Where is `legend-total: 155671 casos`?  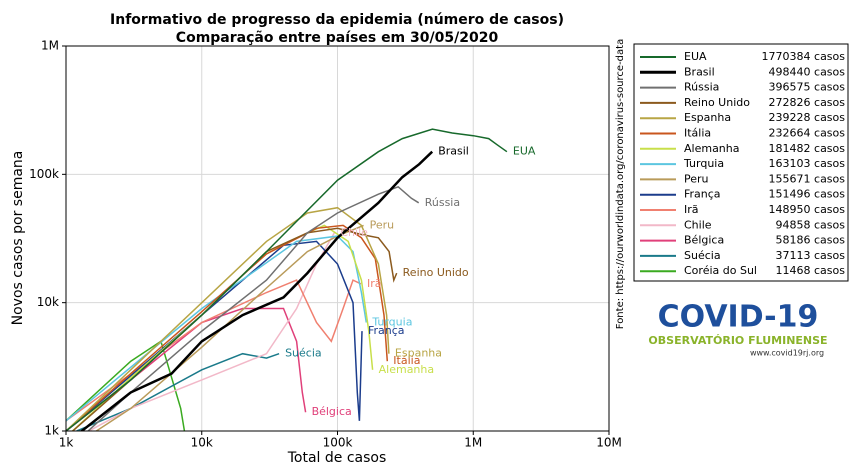
legend-total: 155671 casos is located at coordinates (807, 178).